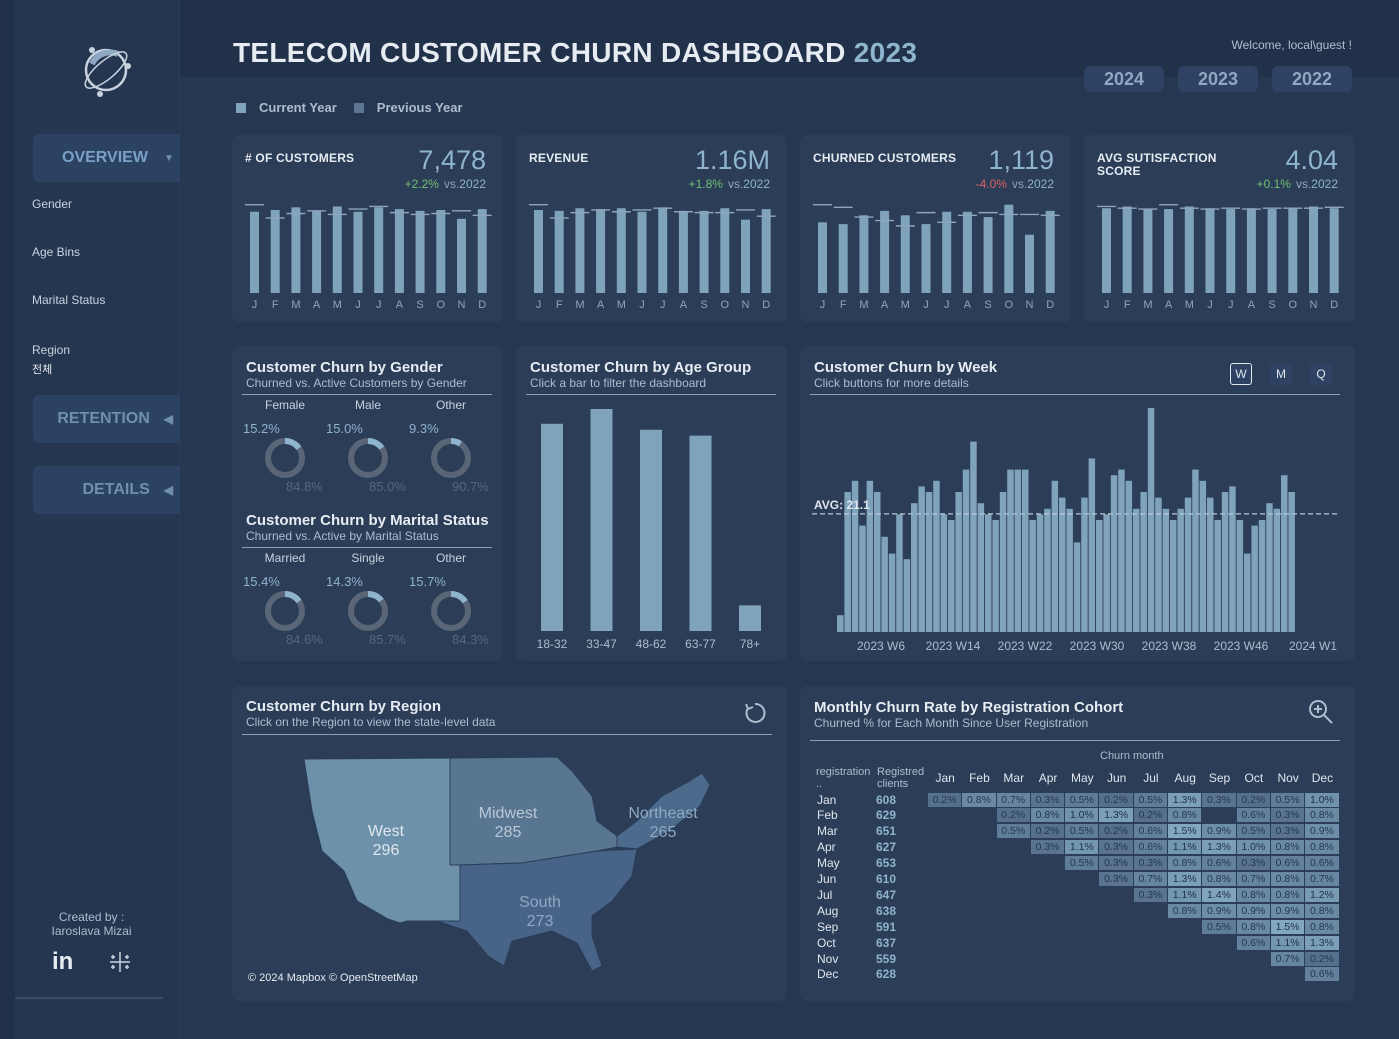  I want to click on filter-age-bins: Age Bins, so click(56, 254).